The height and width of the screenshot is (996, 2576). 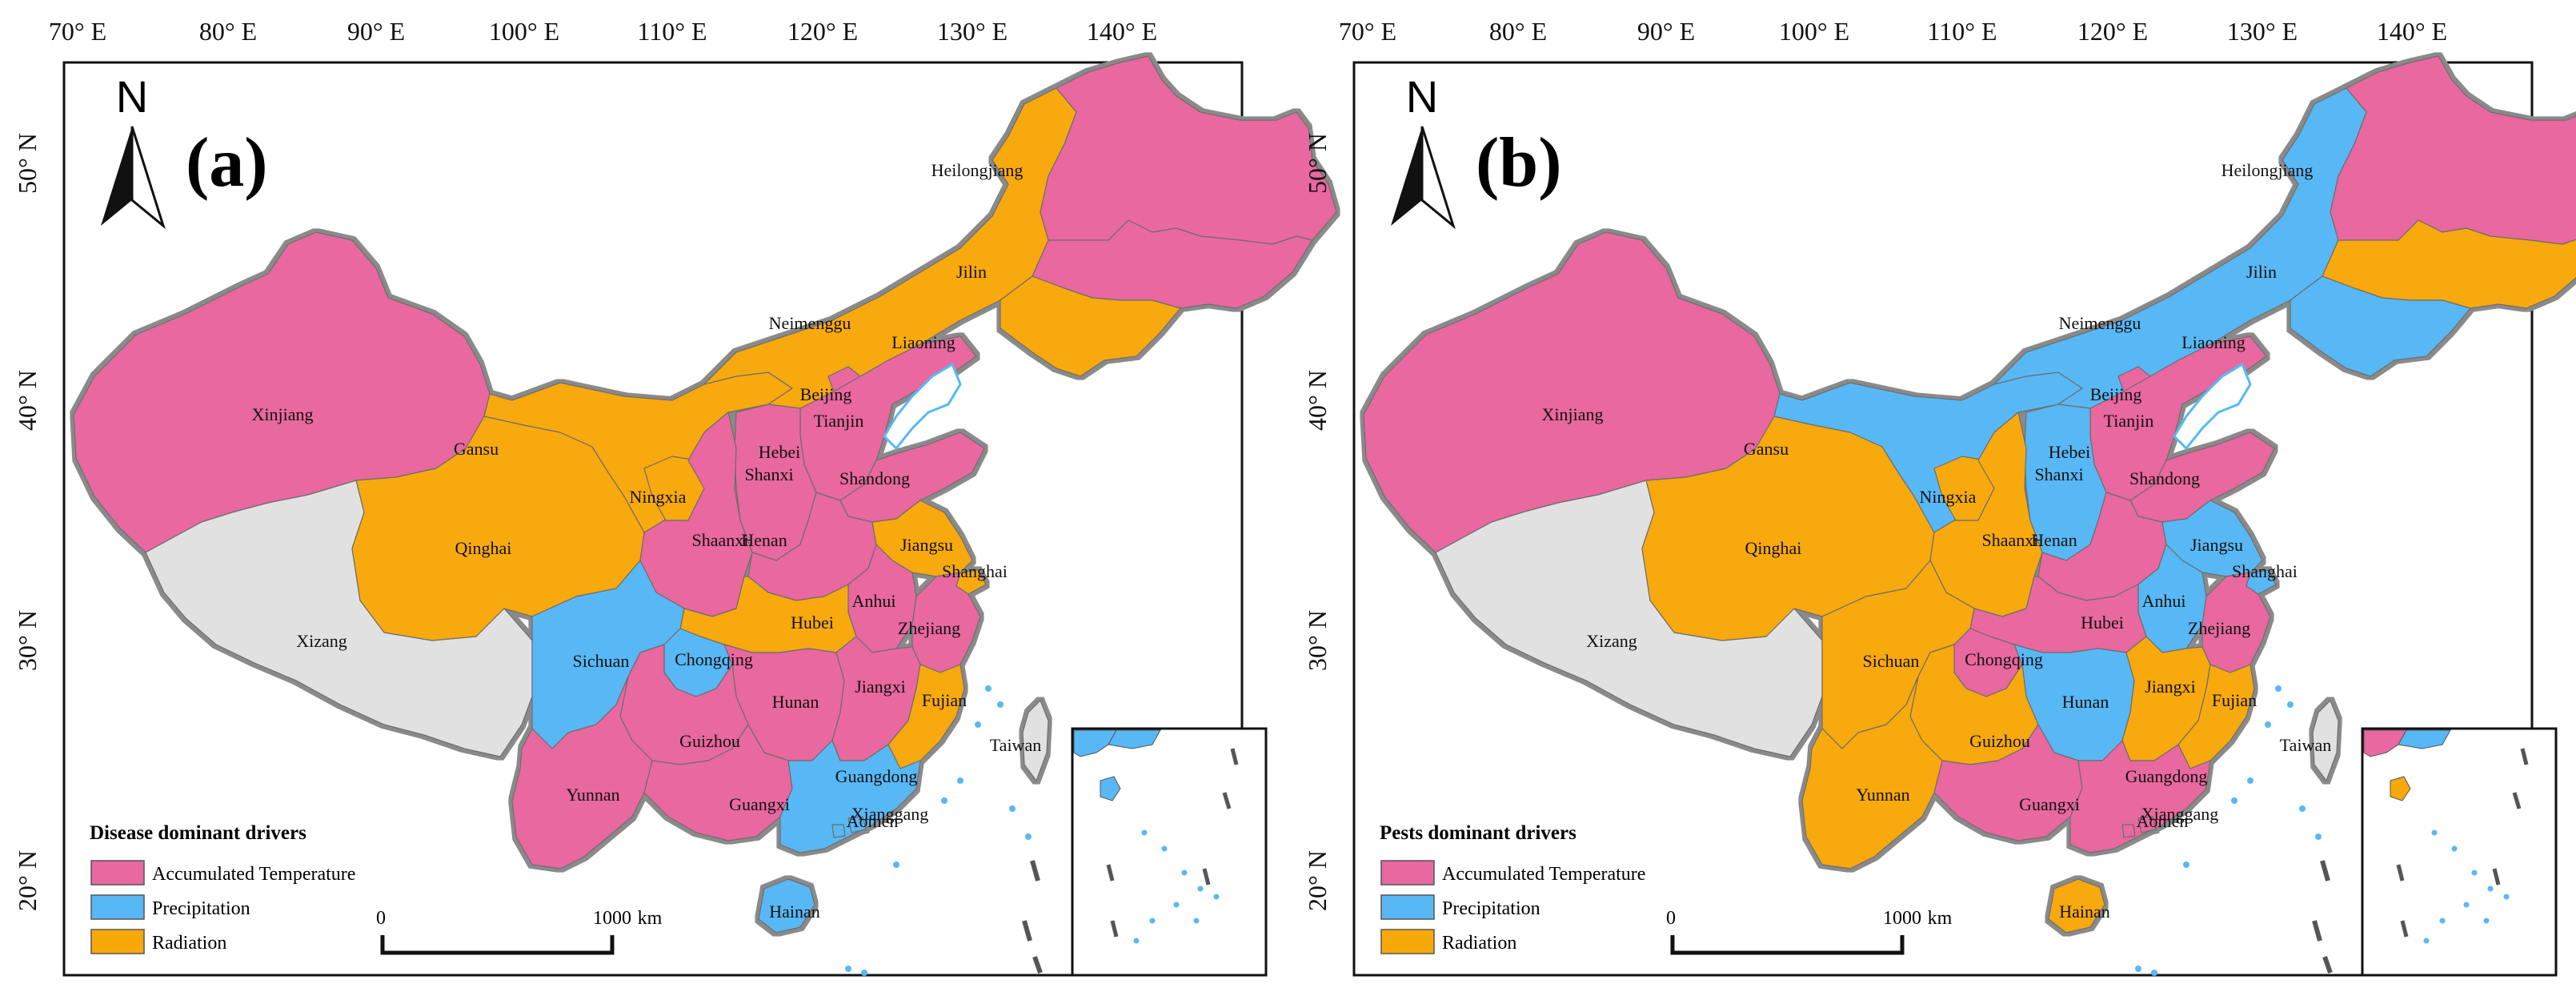 I want to click on legend-label-rad: Radiation, so click(x=189, y=943).